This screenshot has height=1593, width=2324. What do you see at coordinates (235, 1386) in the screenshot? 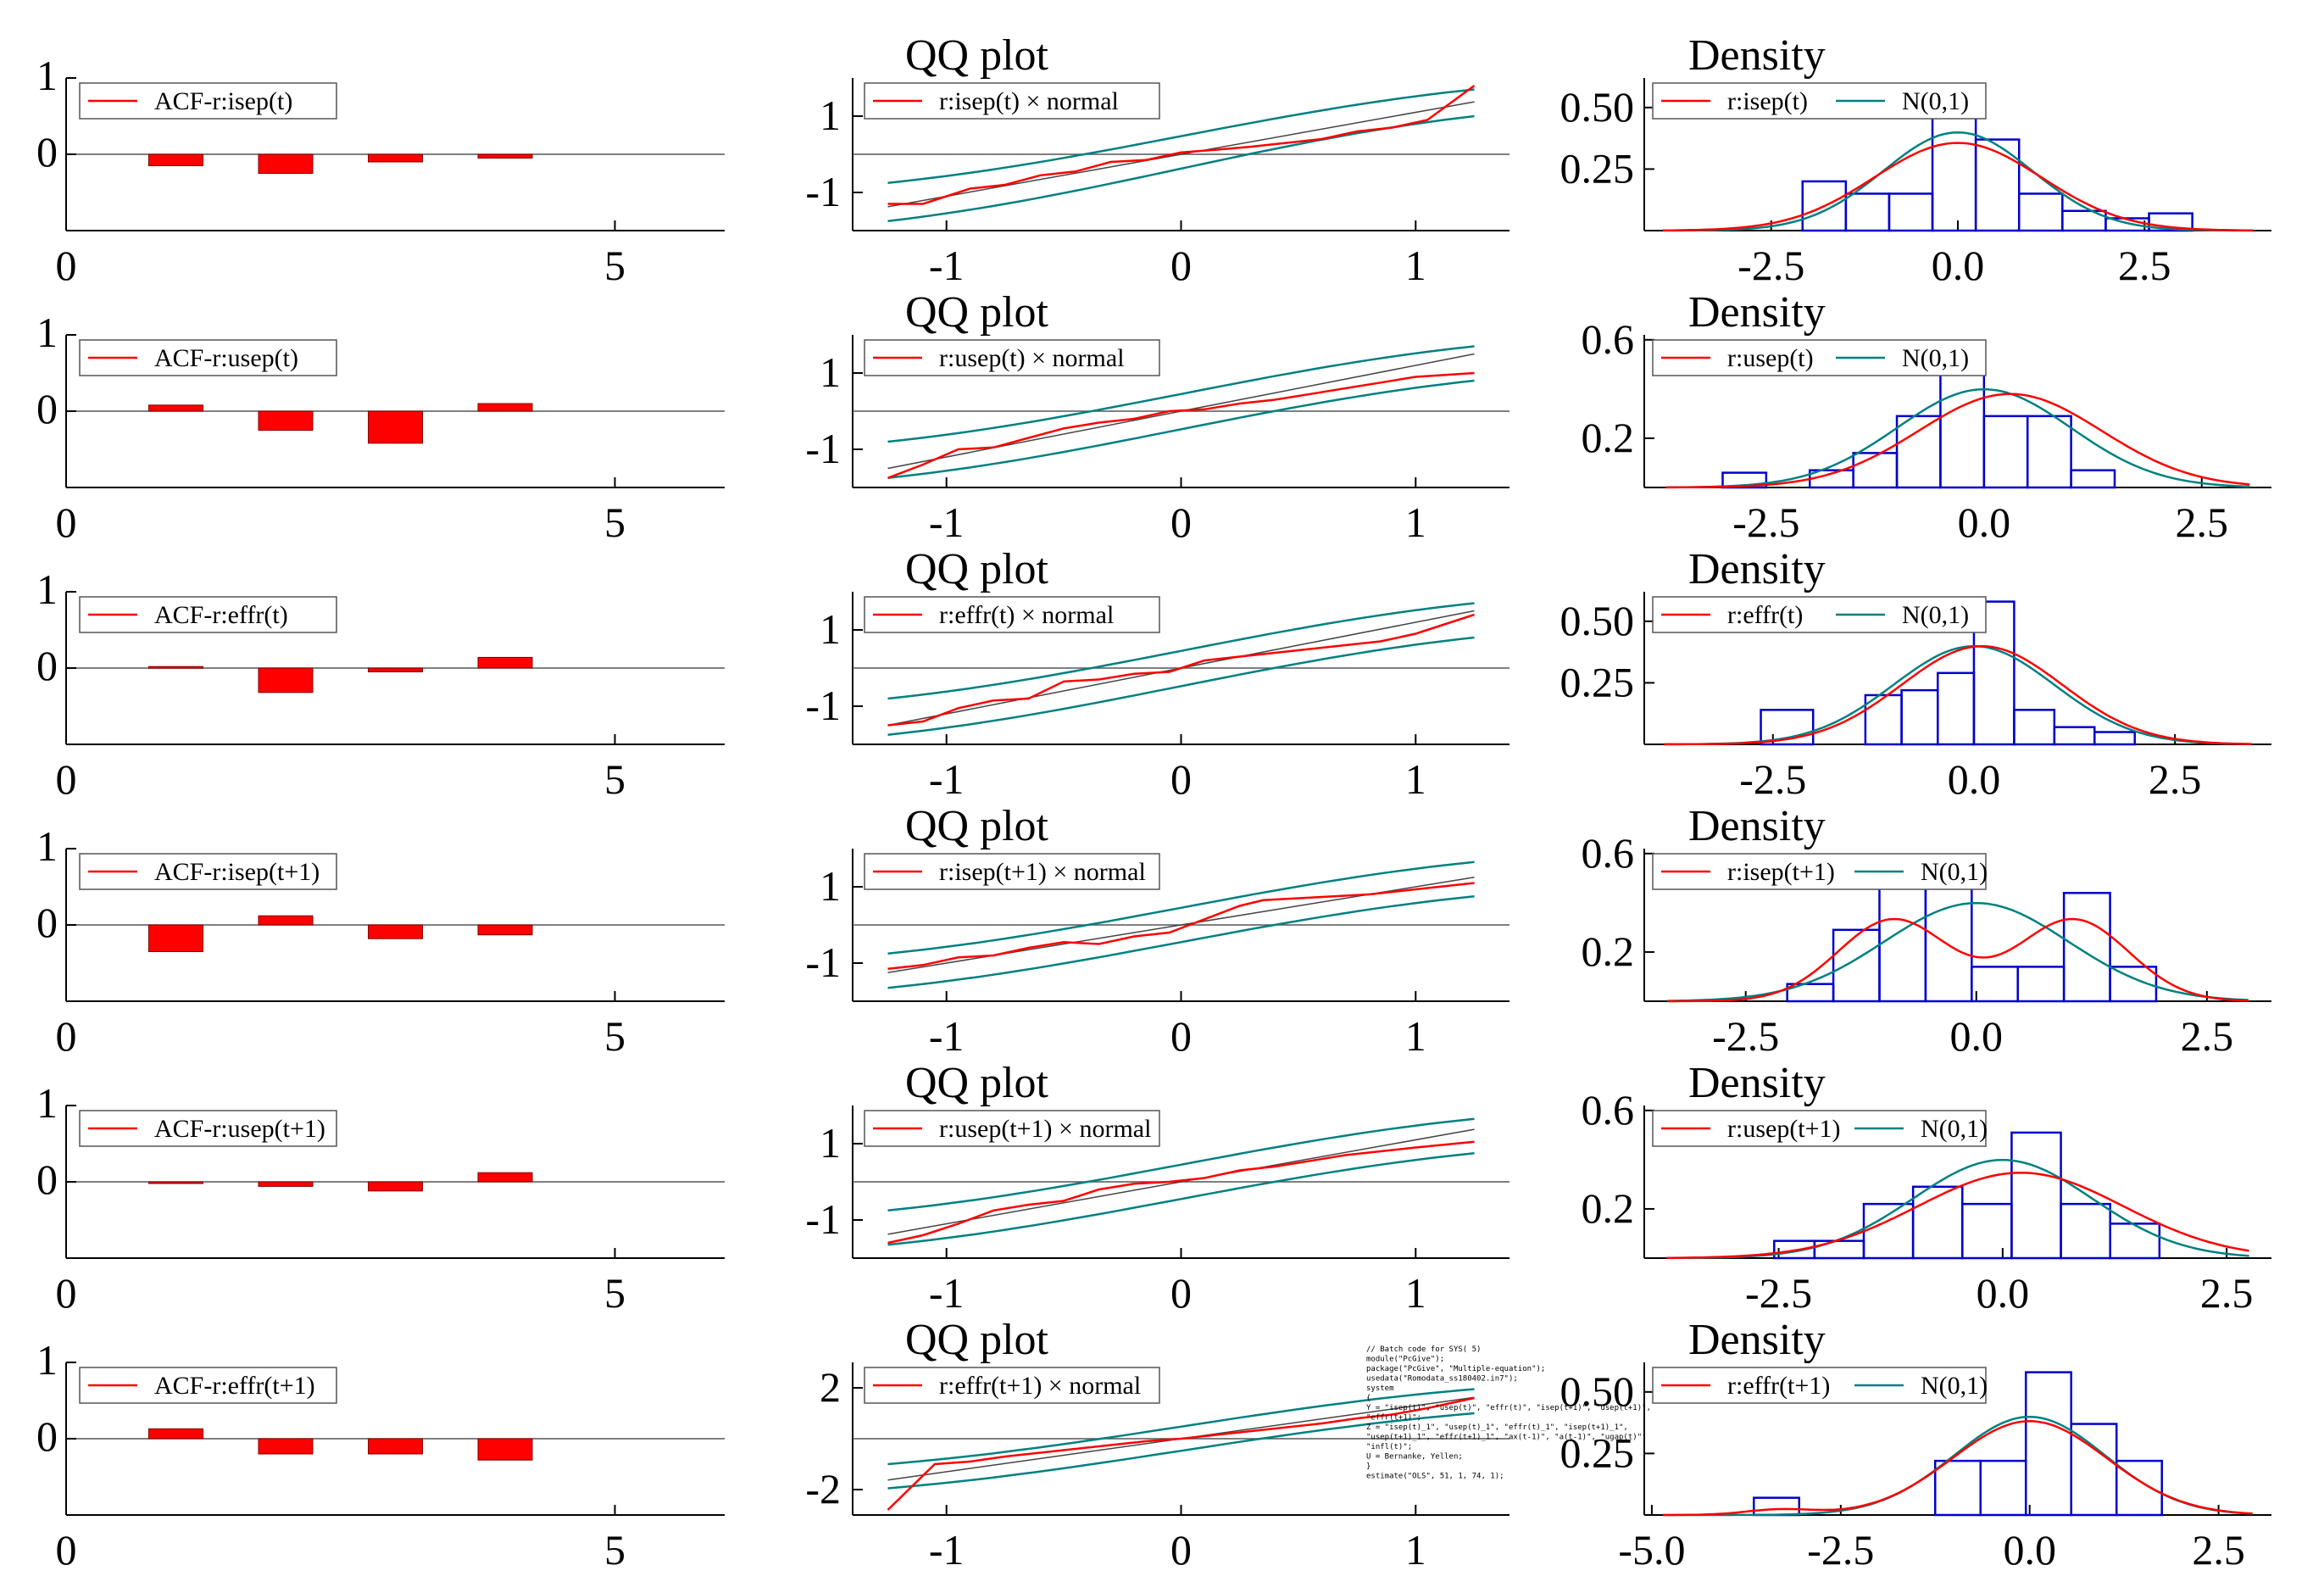
I see `legend-label: ACF-r:effr(t+1)` at bounding box center [235, 1386].